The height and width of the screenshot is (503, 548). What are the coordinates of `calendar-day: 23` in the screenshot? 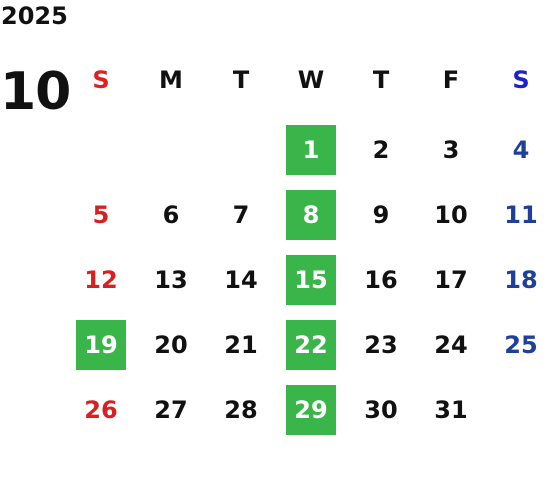 It's located at (381, 345).